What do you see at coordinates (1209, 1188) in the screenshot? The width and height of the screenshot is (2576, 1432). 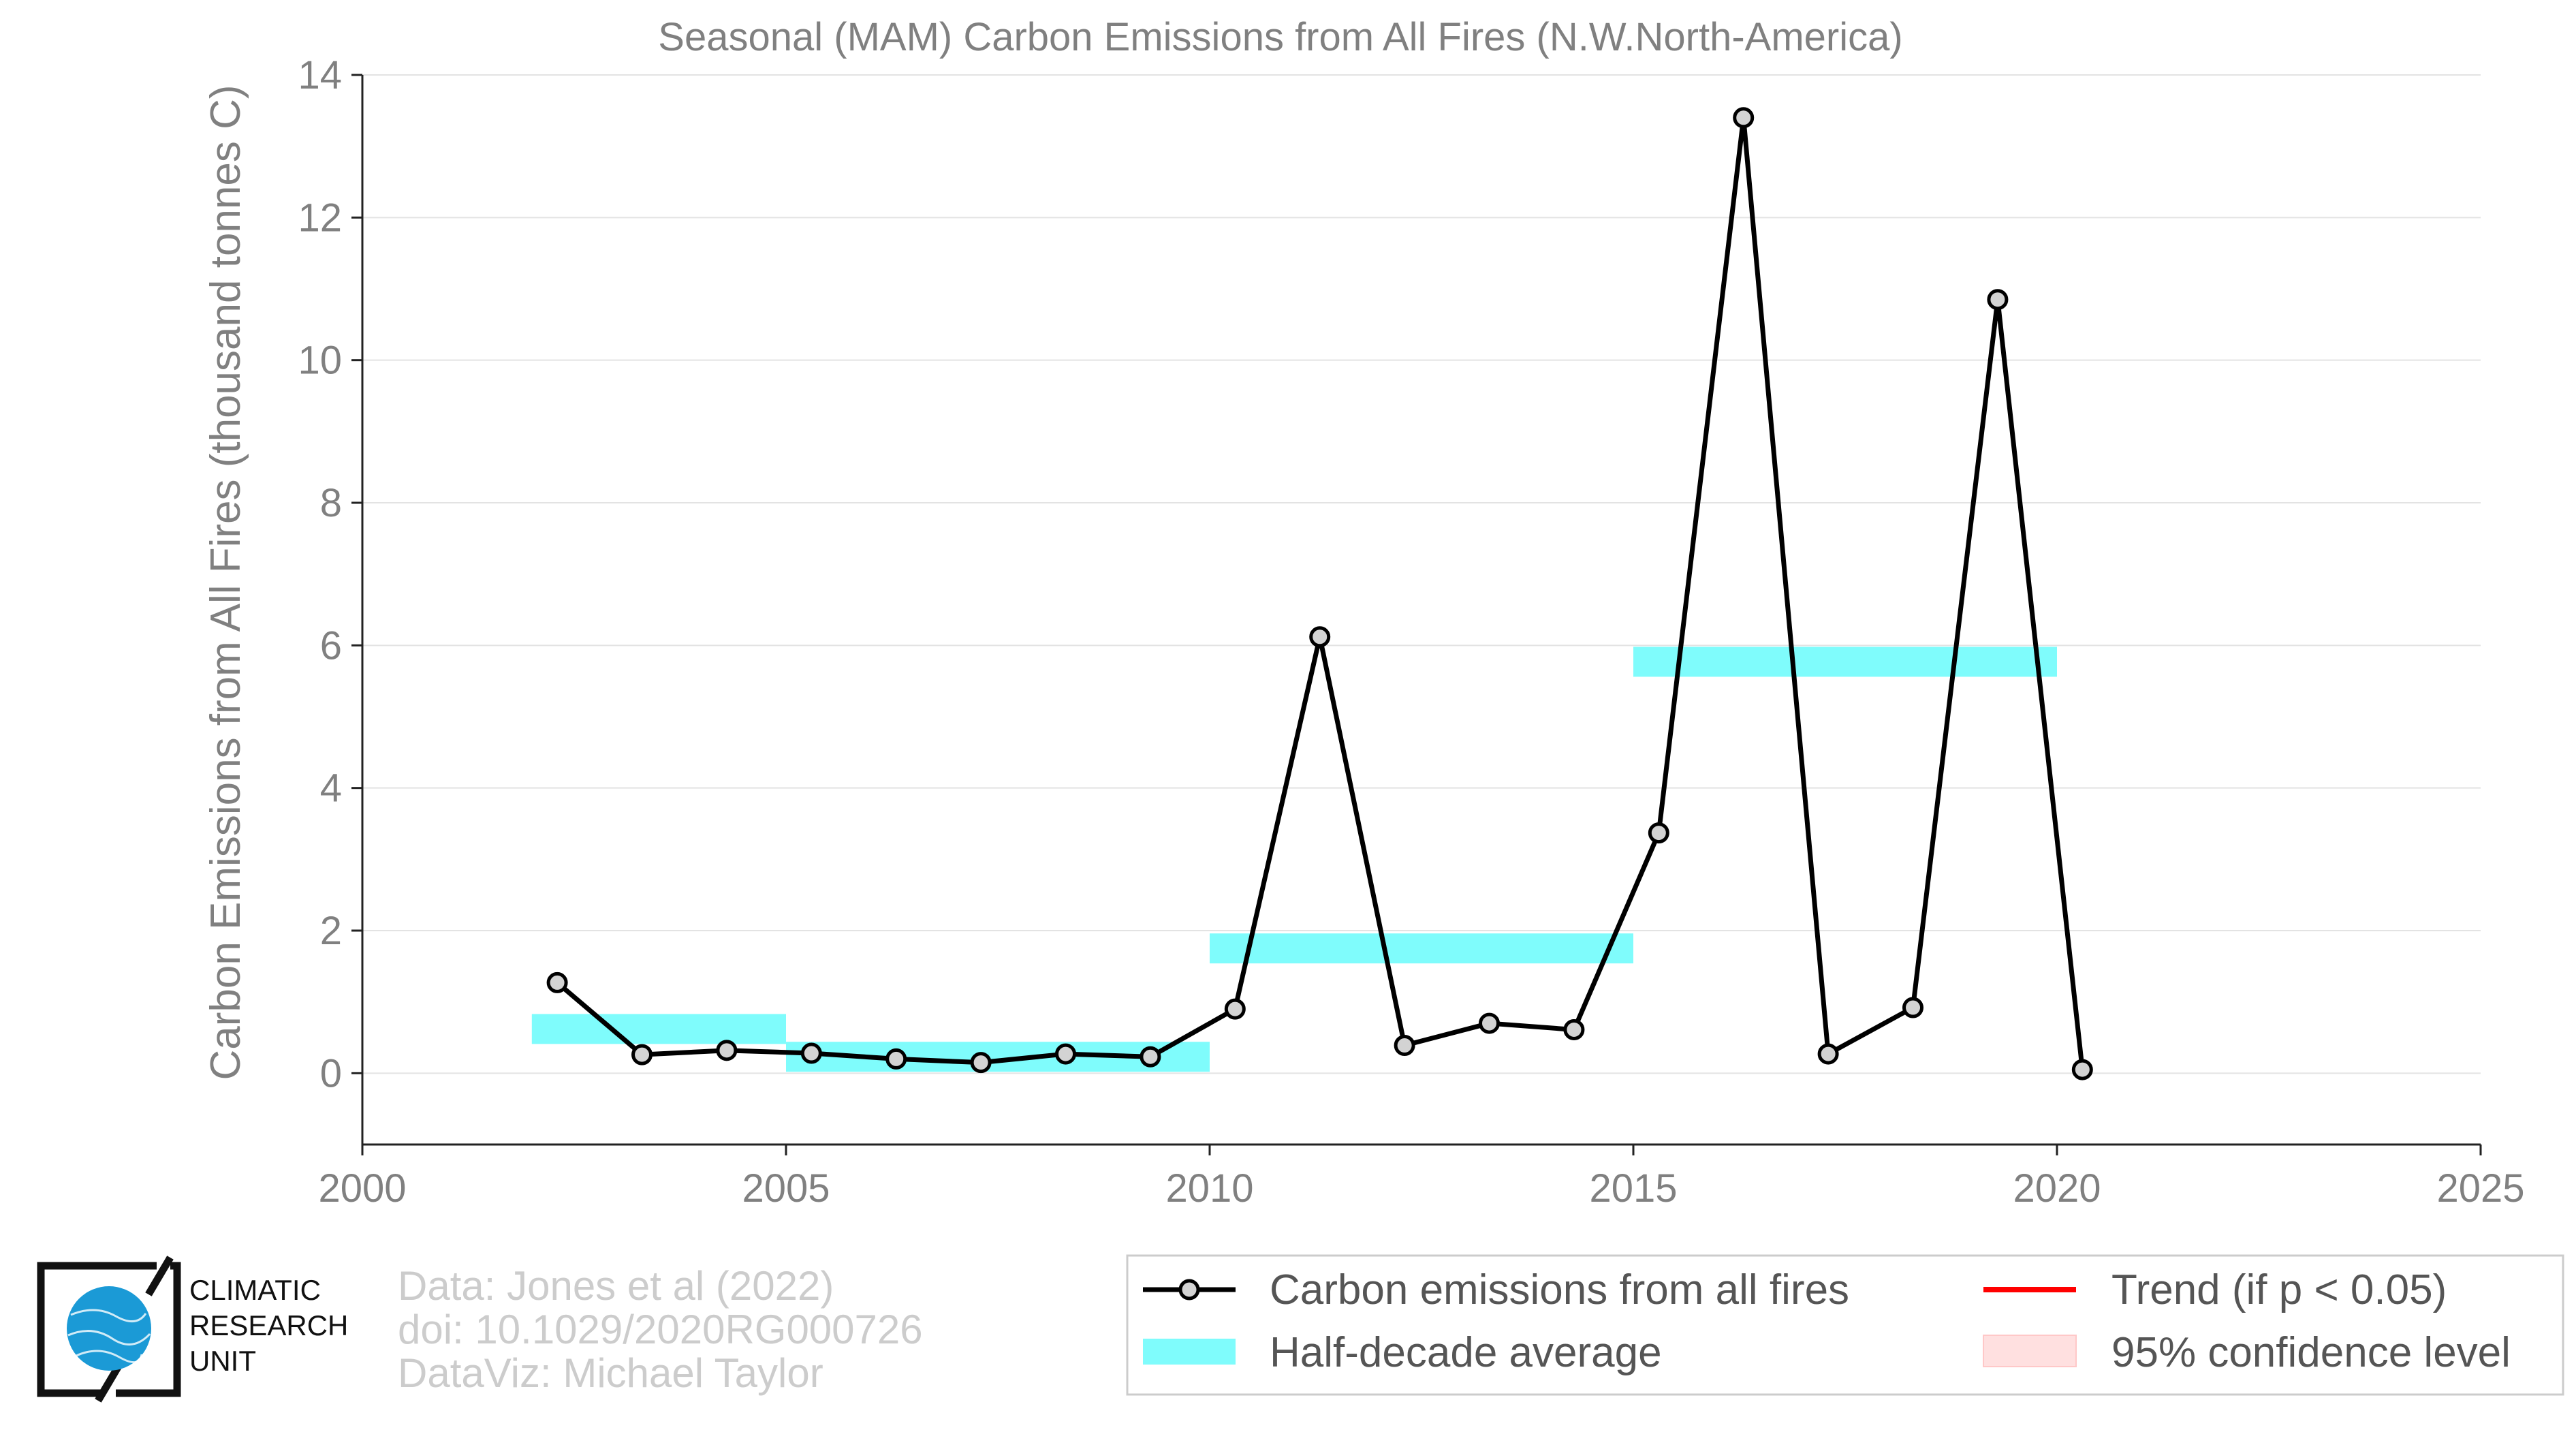 I see `x-tick-label: 2010` at bounding box center [1209, 1188].